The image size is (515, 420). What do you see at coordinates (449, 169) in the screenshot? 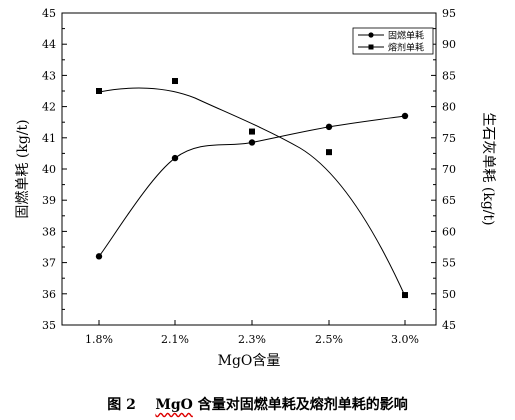
I see `right-tick-label: 70` at bounding box center [449, 169].